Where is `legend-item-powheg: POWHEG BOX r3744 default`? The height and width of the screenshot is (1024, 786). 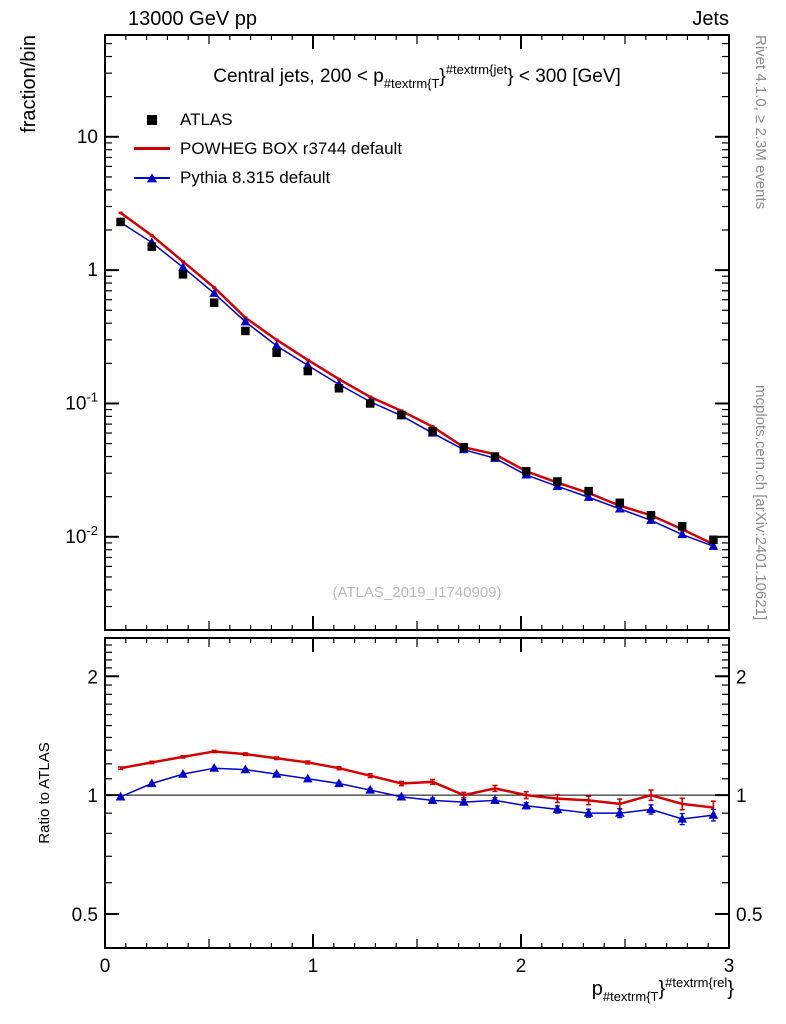
legend-item-powheg: POWHEG BOX r3744 default is located at coordinates (267, 148).